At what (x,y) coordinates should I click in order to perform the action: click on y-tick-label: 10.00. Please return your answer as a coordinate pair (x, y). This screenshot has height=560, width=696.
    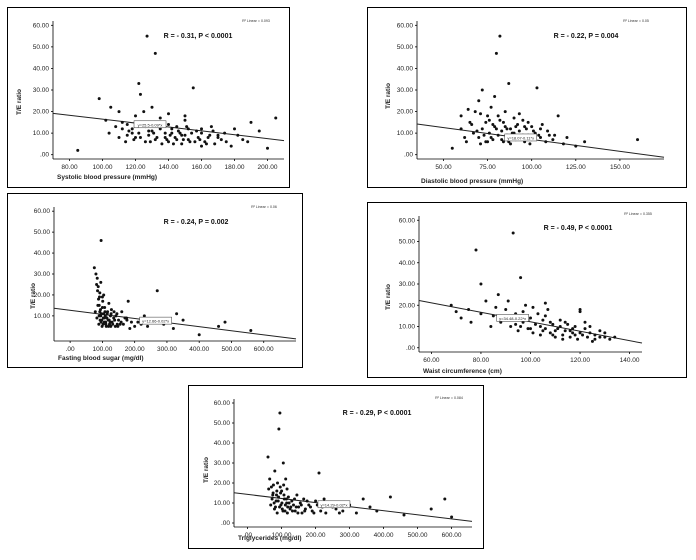
    Looking at the image, I should click on (407, 327).